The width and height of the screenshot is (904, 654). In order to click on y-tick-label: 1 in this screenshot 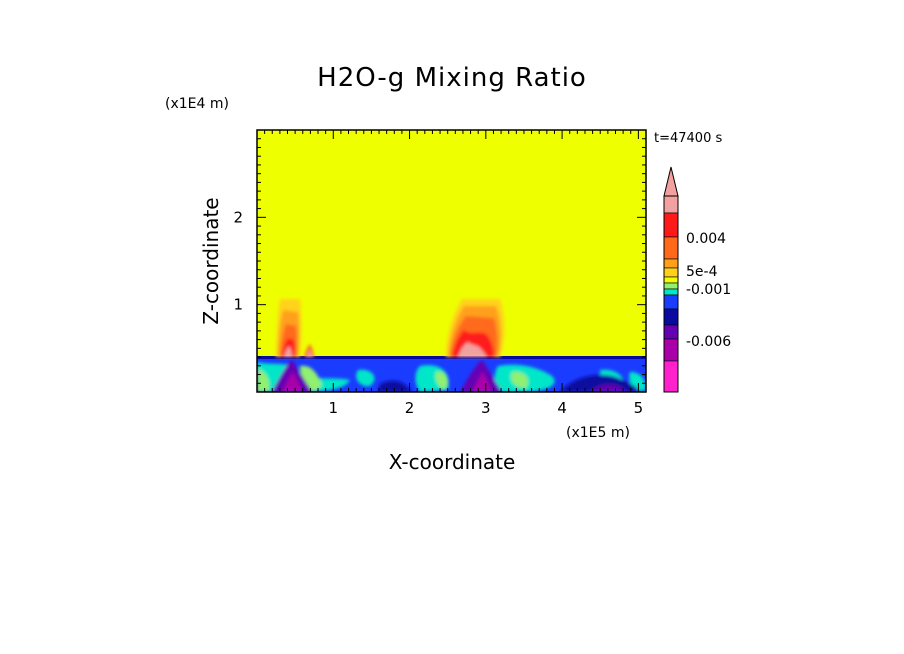, I will do `click(238, 305)`.